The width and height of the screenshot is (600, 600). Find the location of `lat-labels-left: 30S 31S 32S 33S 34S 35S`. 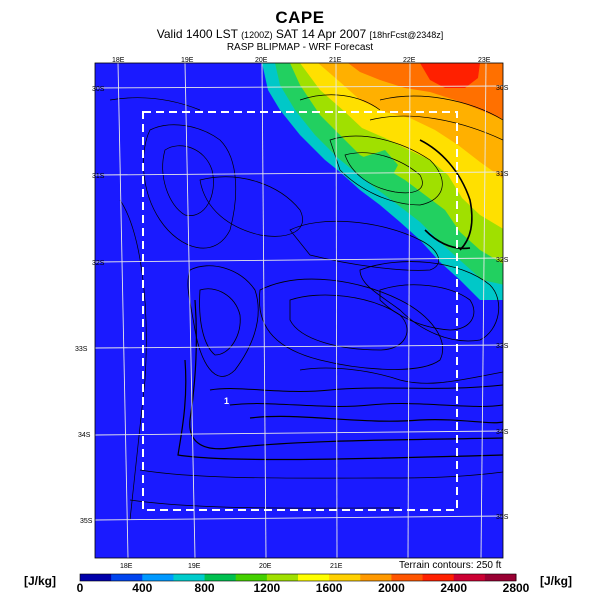

lat-labels-left: 30S 31S 32S 33S 34S 35S is located at coordinates (90, 305).